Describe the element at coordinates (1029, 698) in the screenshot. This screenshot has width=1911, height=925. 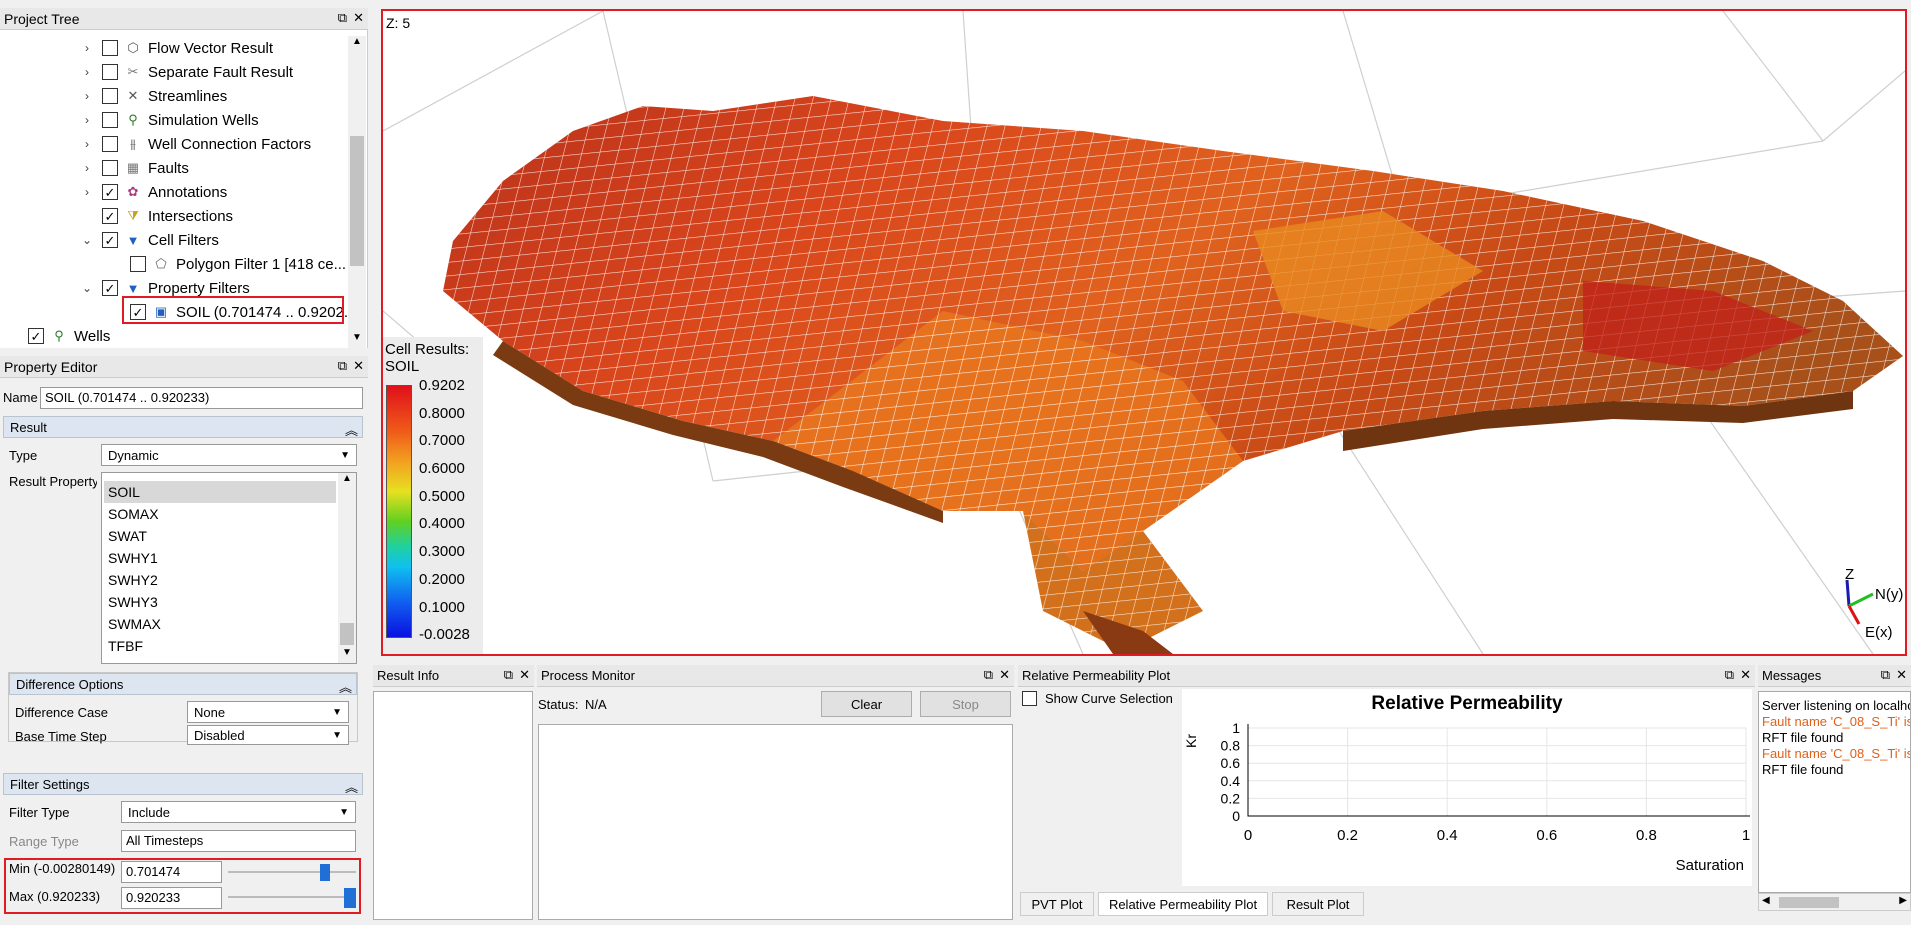
I see `show-curve-checkbox` at that location.